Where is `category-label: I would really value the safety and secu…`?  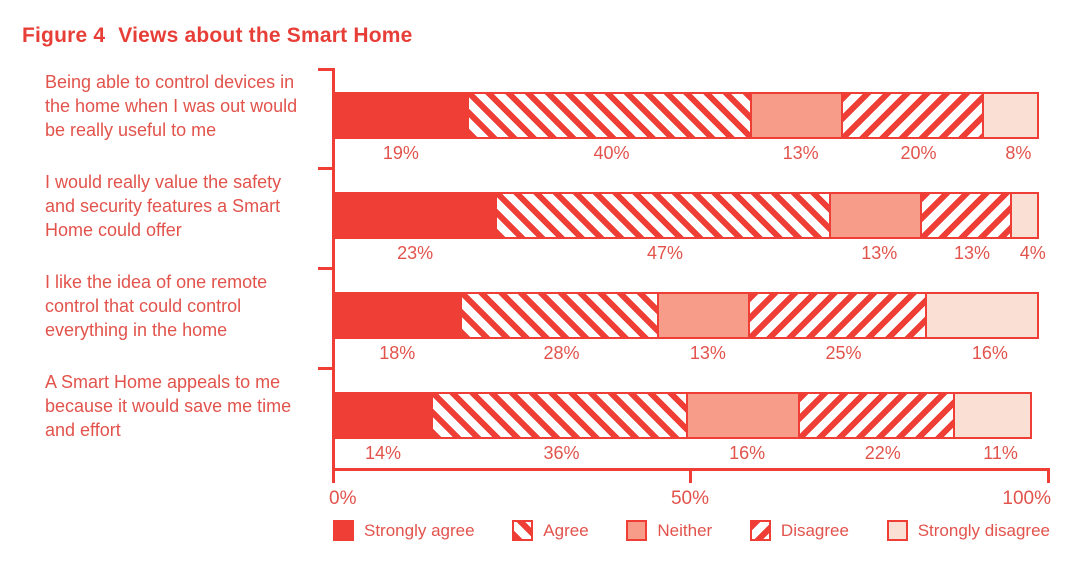
category-label: I would really value the safety and secu… is located at coordinates (163, 206).